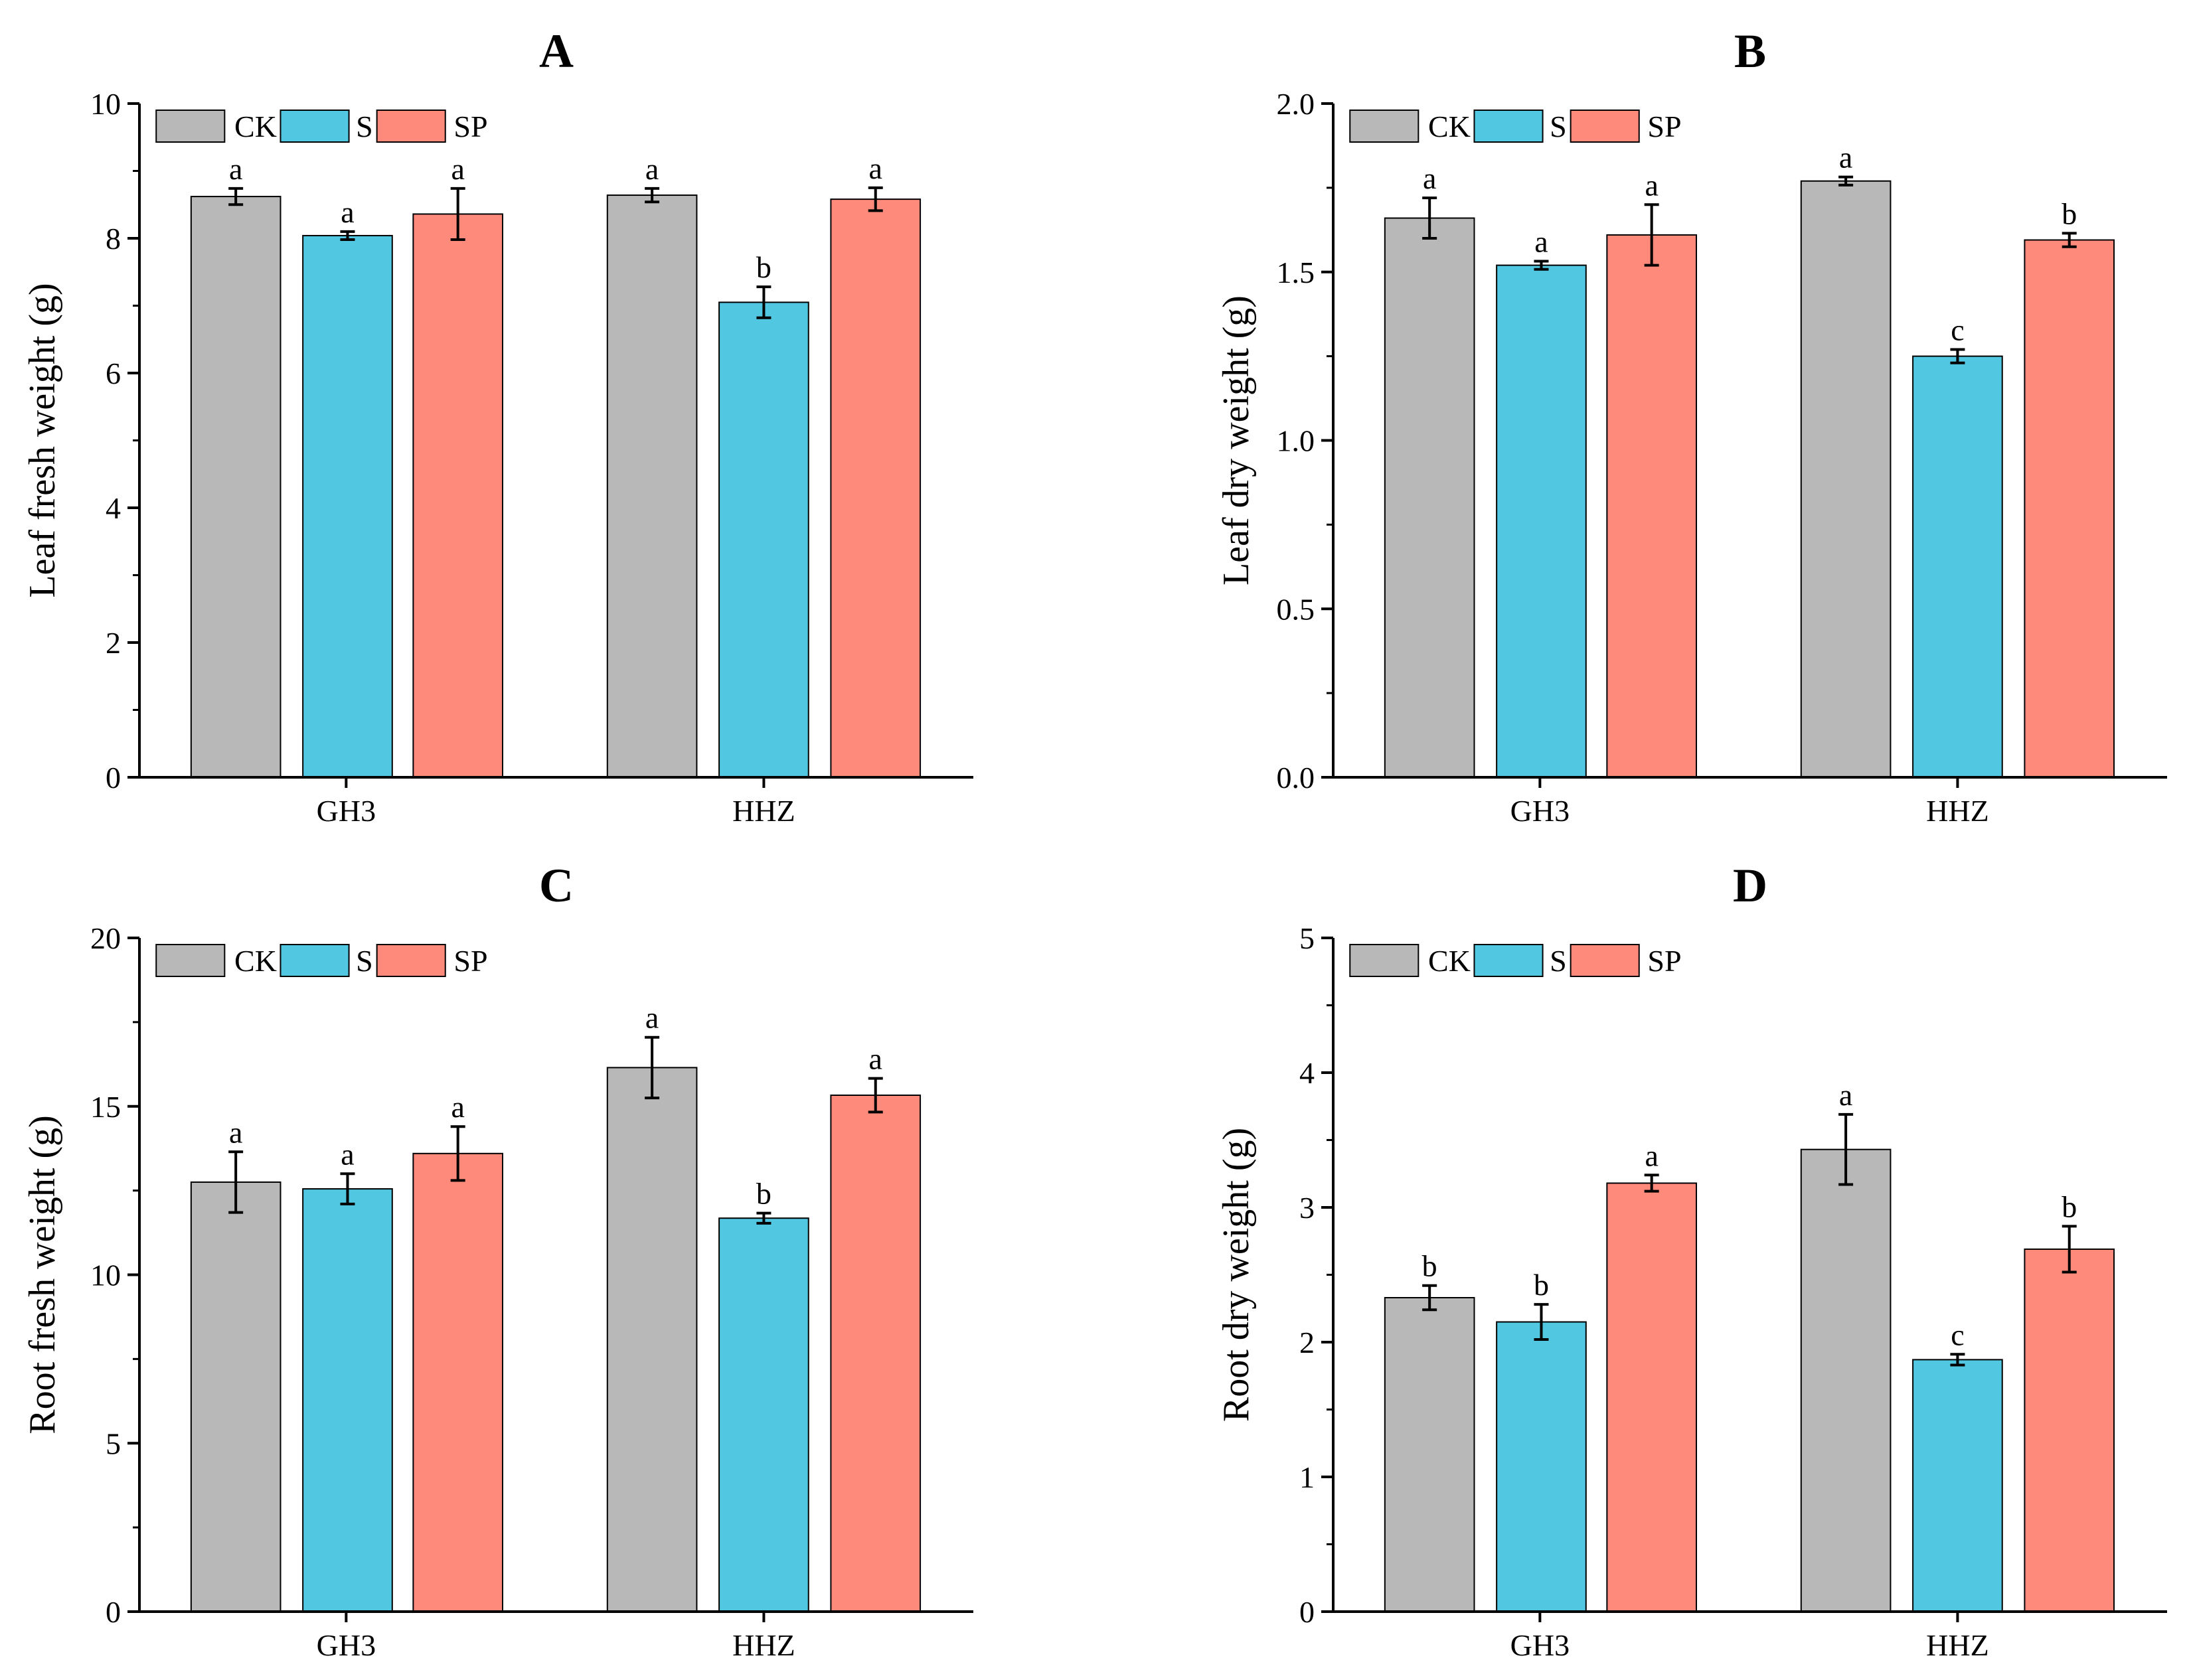  Describe the element at coordinates (1750, 885) in the screenshot. I see `panel-title: D` at that location.